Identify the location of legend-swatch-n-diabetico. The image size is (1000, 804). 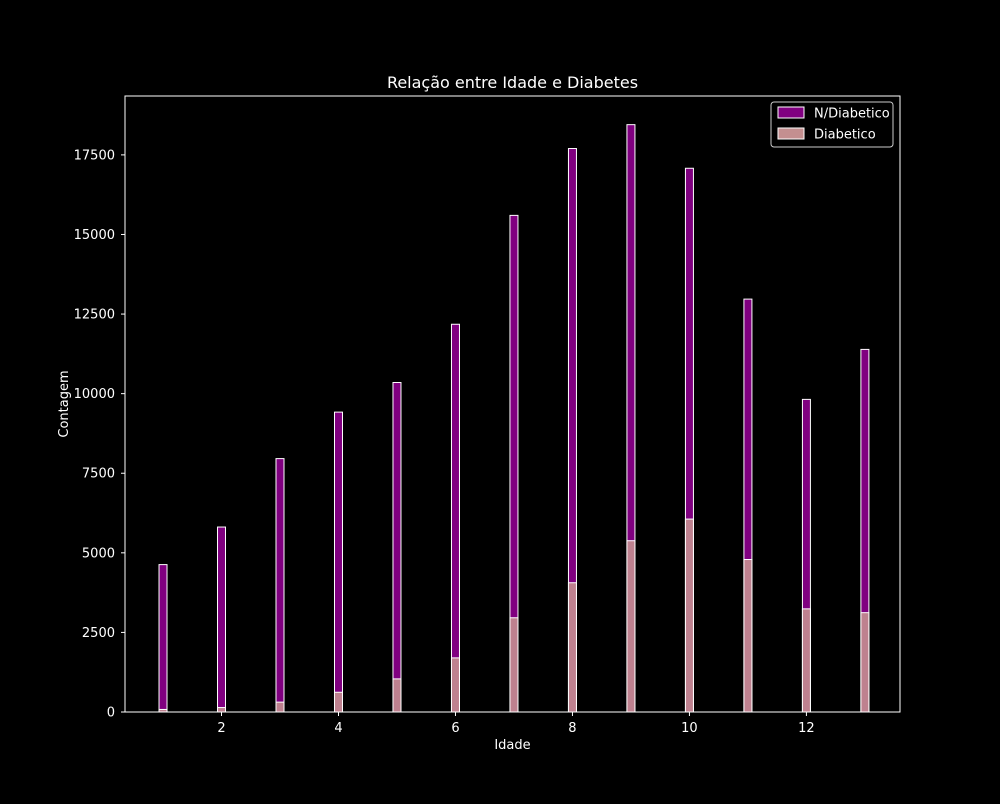
(791, 112).